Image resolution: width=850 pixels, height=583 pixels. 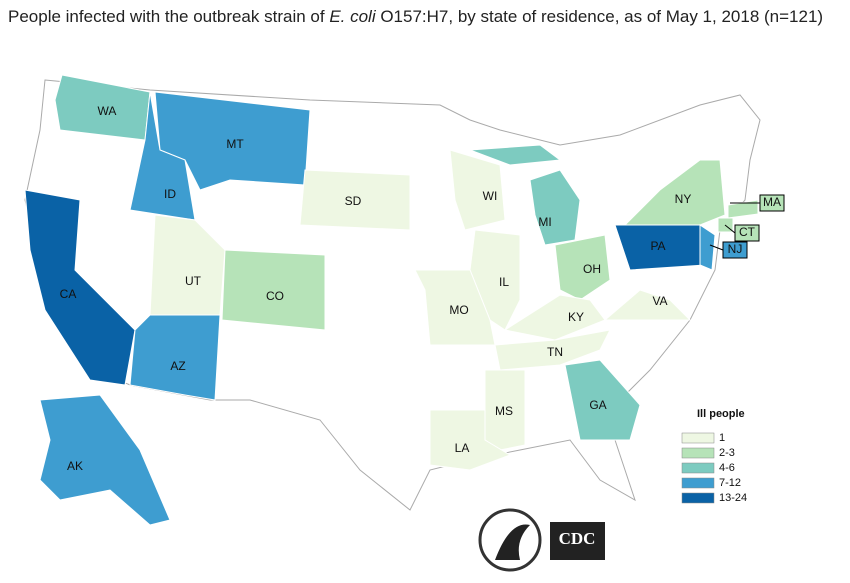 What do you see at coordinates (107, 111) in the screenshot?
I see `state-label: WA` at bounding box center [107, 111].